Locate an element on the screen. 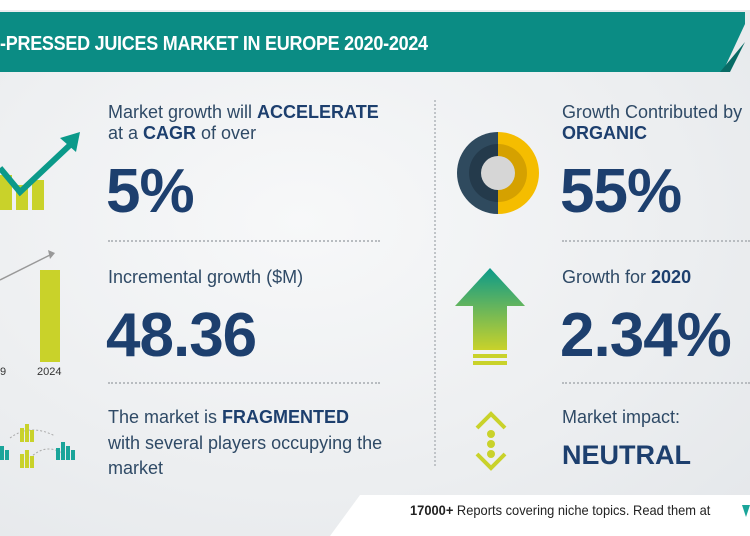  chart-label: 9 is located at coordinates (3, 372).